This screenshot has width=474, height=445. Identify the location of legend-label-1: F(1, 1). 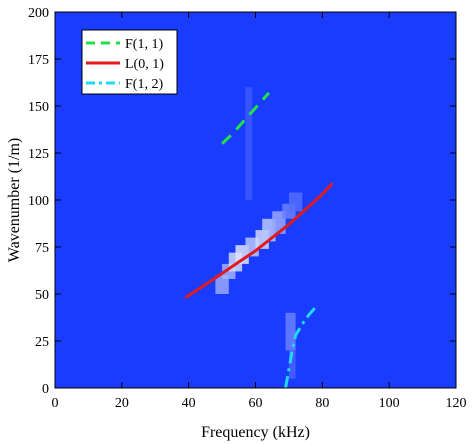
(144, 44).